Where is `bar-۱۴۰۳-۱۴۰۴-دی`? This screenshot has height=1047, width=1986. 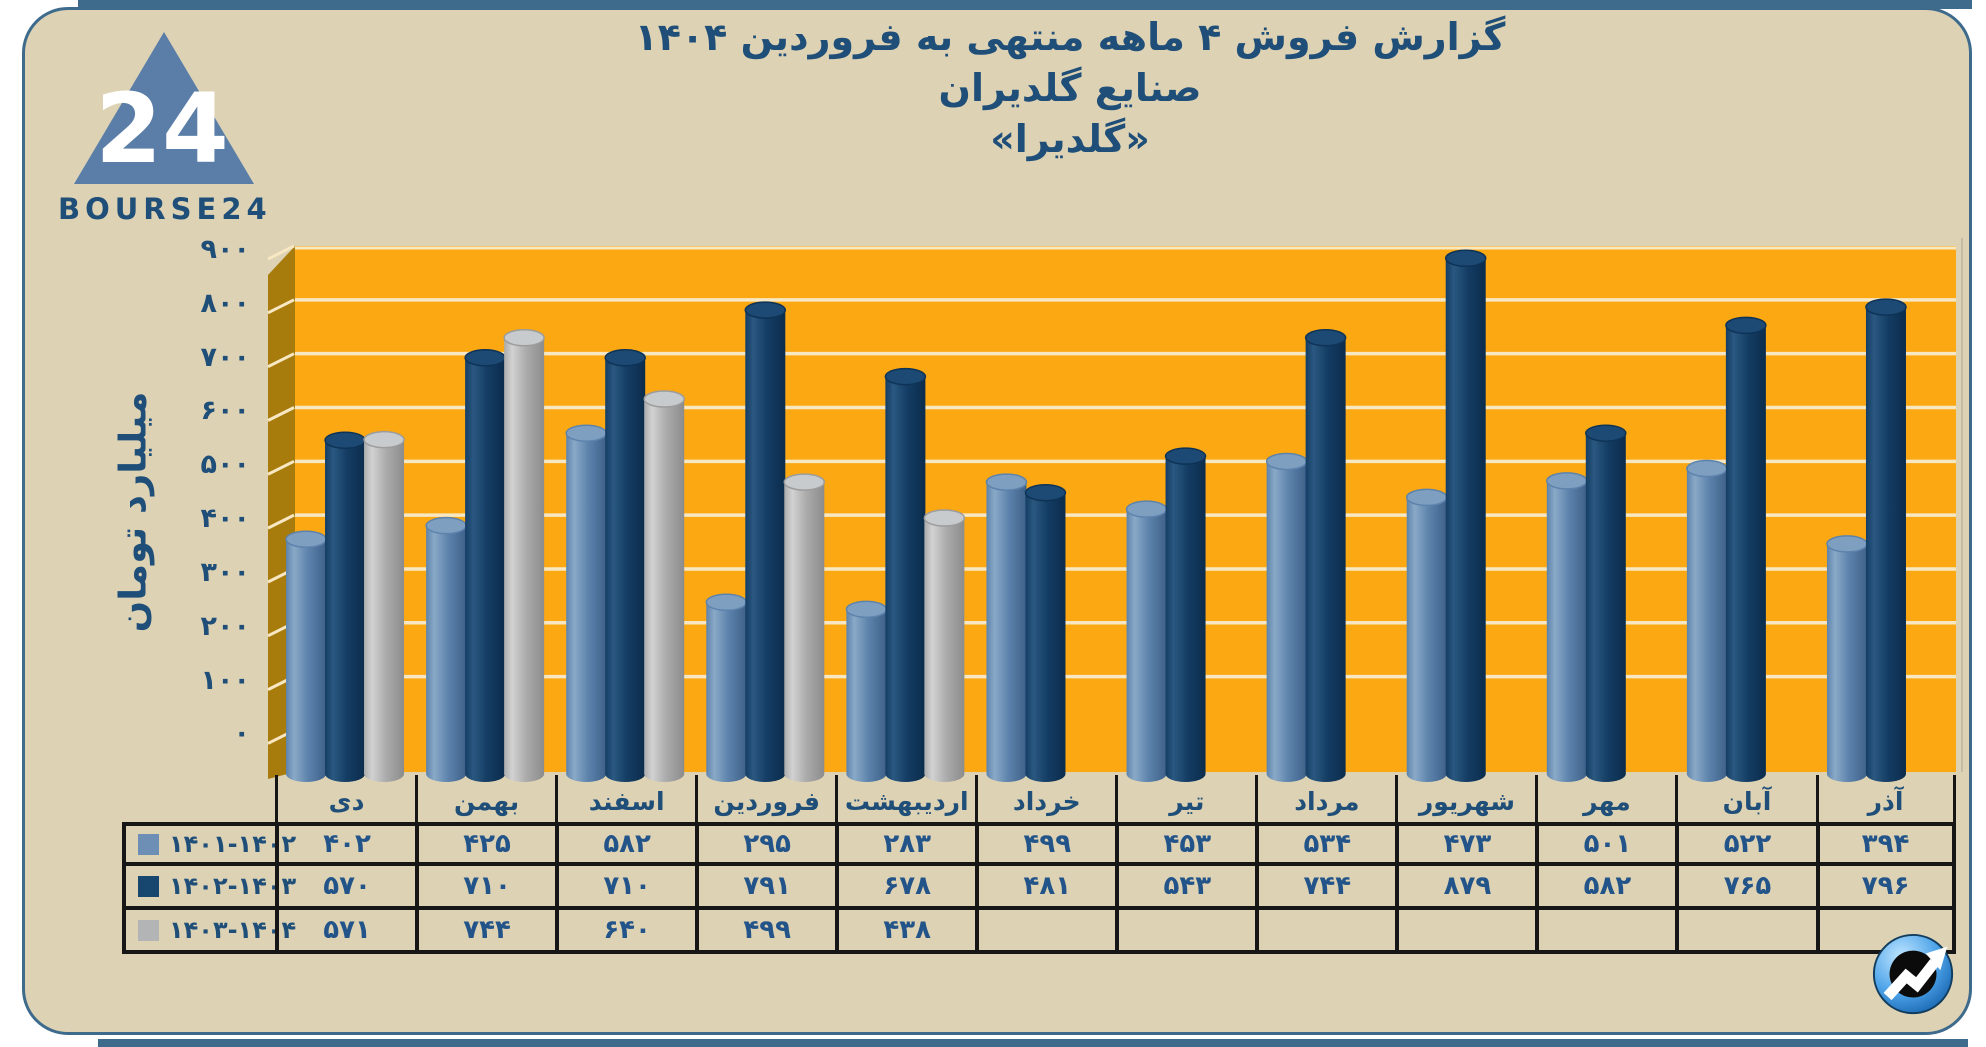
bar-۱۴۰۳-۱۴۰۴-دی is located at coordinates (384, 606).